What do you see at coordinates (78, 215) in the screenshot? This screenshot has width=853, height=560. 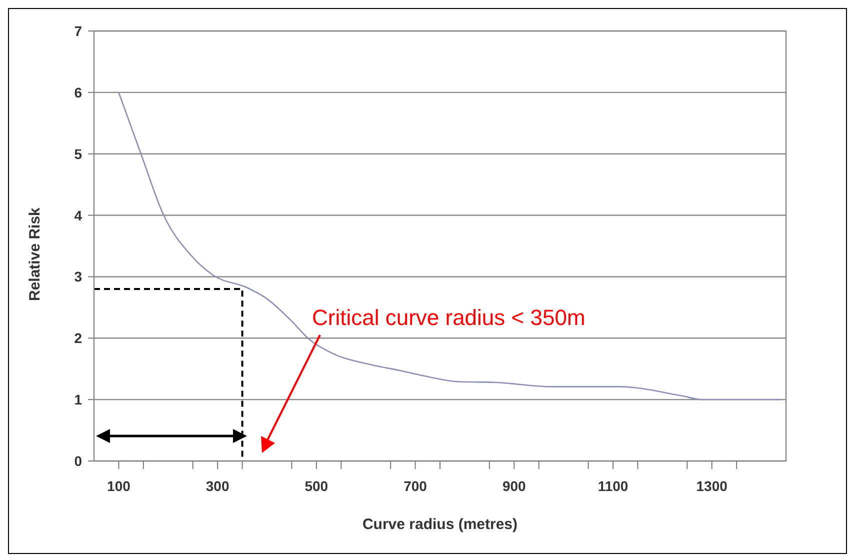 I see `y-tick-label: 4` at bounding box center [78, 215].